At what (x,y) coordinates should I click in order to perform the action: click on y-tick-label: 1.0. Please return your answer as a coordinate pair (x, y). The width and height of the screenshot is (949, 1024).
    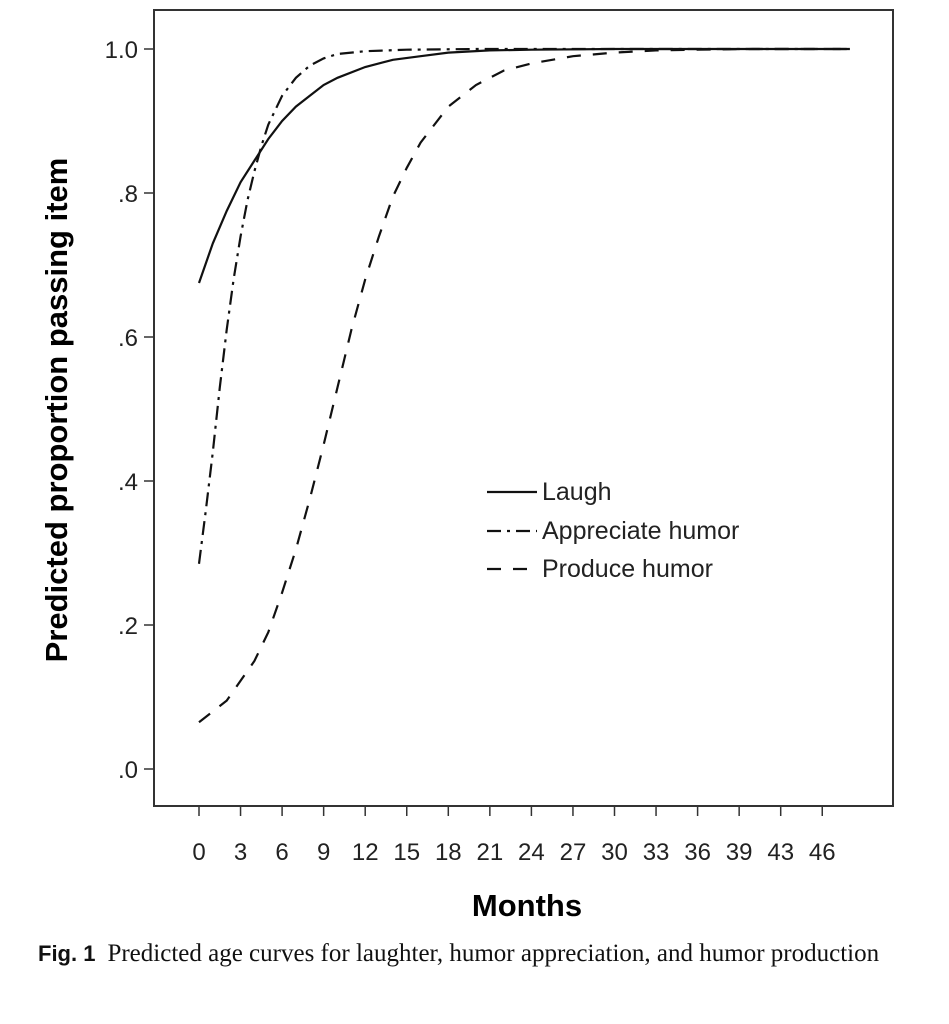
    Looking at the image, I should click on (121, 50).